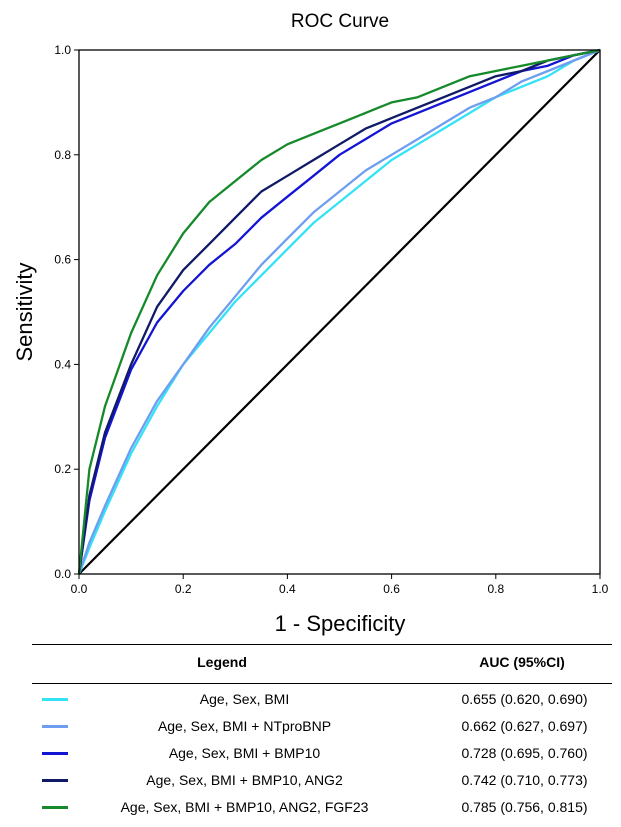 This screenshot has width=621, height=827. What do you see at coordinates (62, 574) in the screenshot?
I see `y-tick-label: 0.0` at bounding box center [62, 574].